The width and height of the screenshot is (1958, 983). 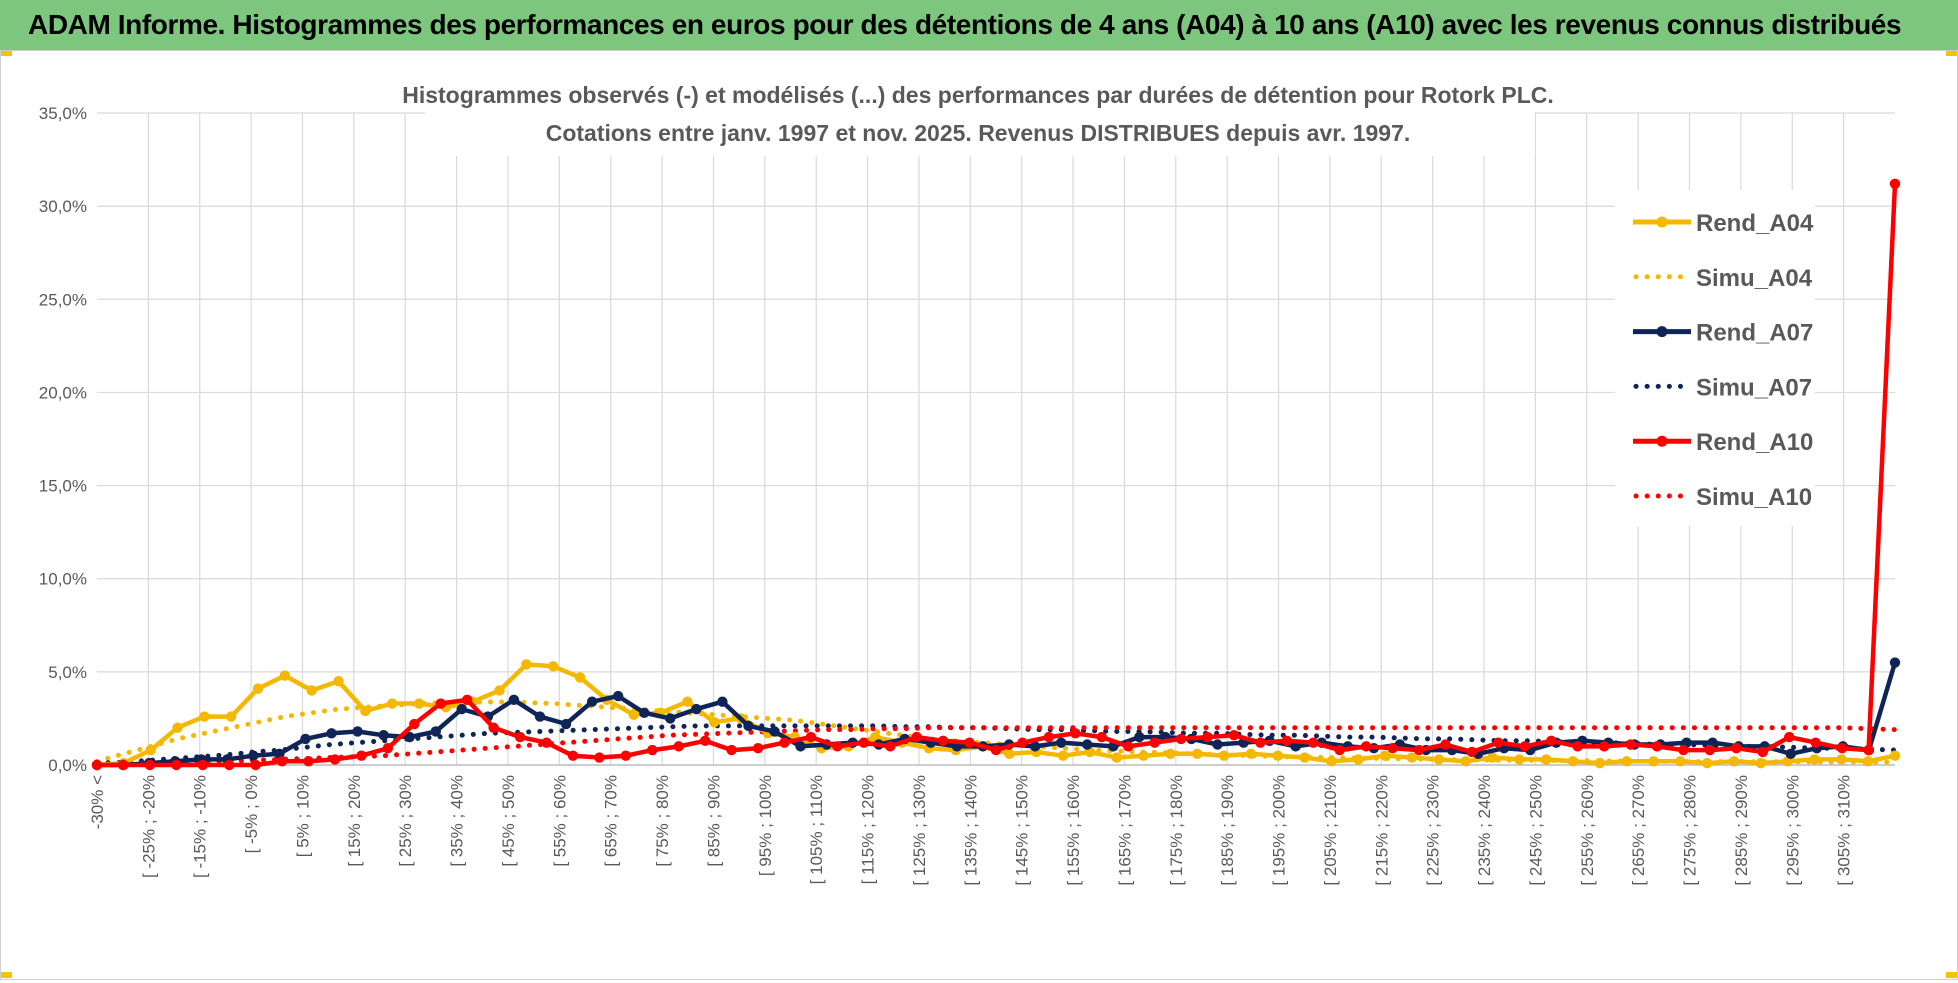 What do you see at coordinates (457, 821) in the screenshot?
I see `x-tick-label: [ 35% ; 40%` at bounding box center [457, 821].